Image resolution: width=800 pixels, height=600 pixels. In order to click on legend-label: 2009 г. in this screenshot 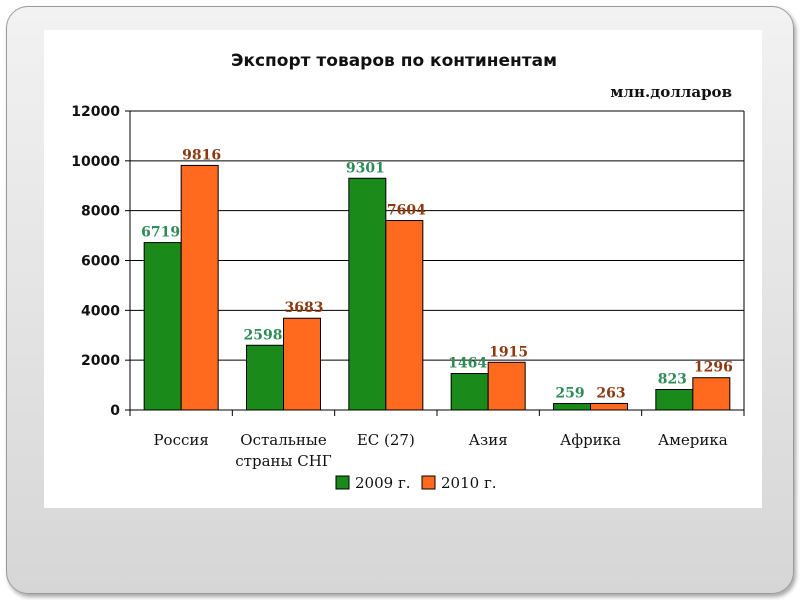, I will do `click(383, 483)`.